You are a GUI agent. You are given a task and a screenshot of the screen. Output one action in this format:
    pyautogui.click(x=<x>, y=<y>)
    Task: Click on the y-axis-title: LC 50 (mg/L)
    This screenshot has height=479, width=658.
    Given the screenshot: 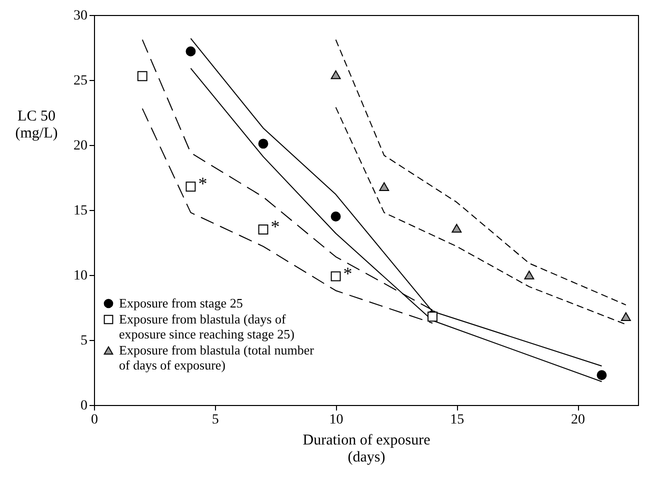 What is the action you would take?
    pyautogui.click(x=36, y=125)
    